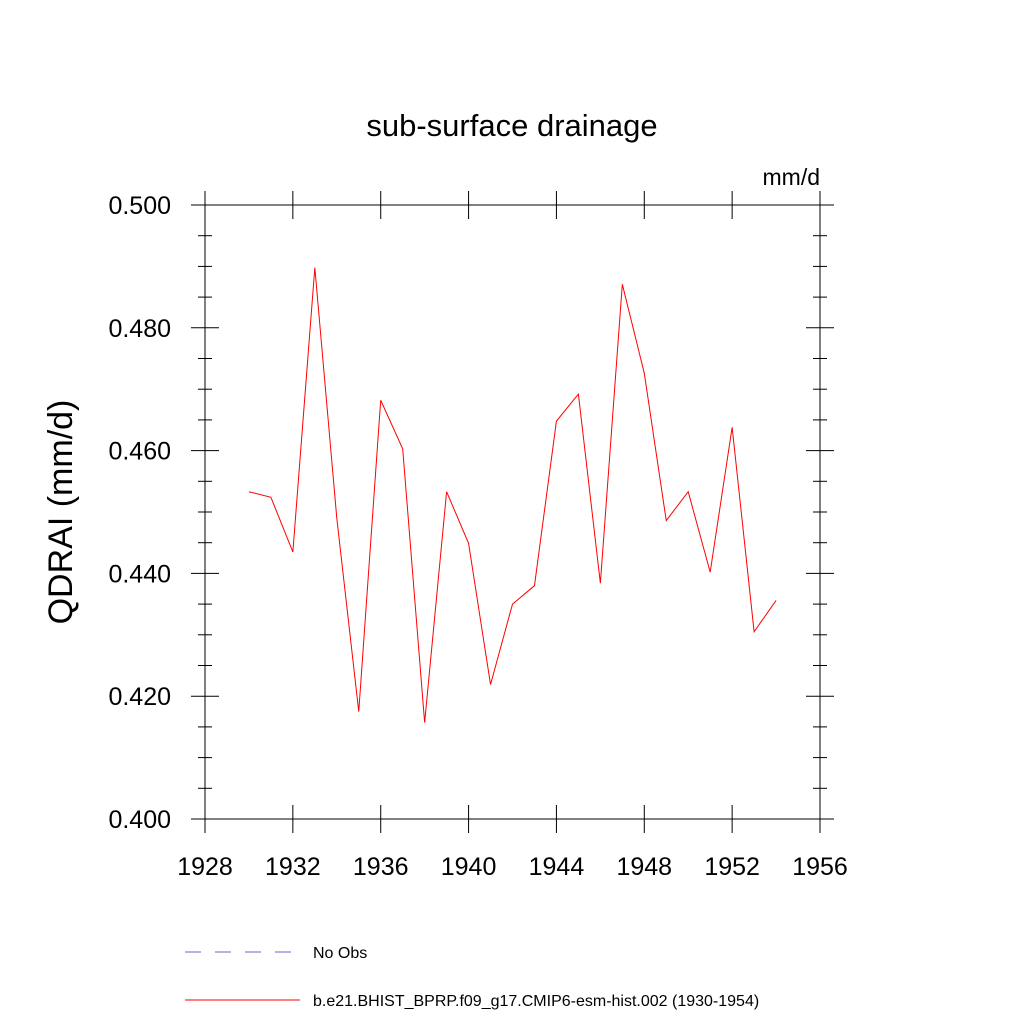  Describe the element at coordinates (469, 867) in the screenshot. I see `x-tick-label: 1940` at that location.